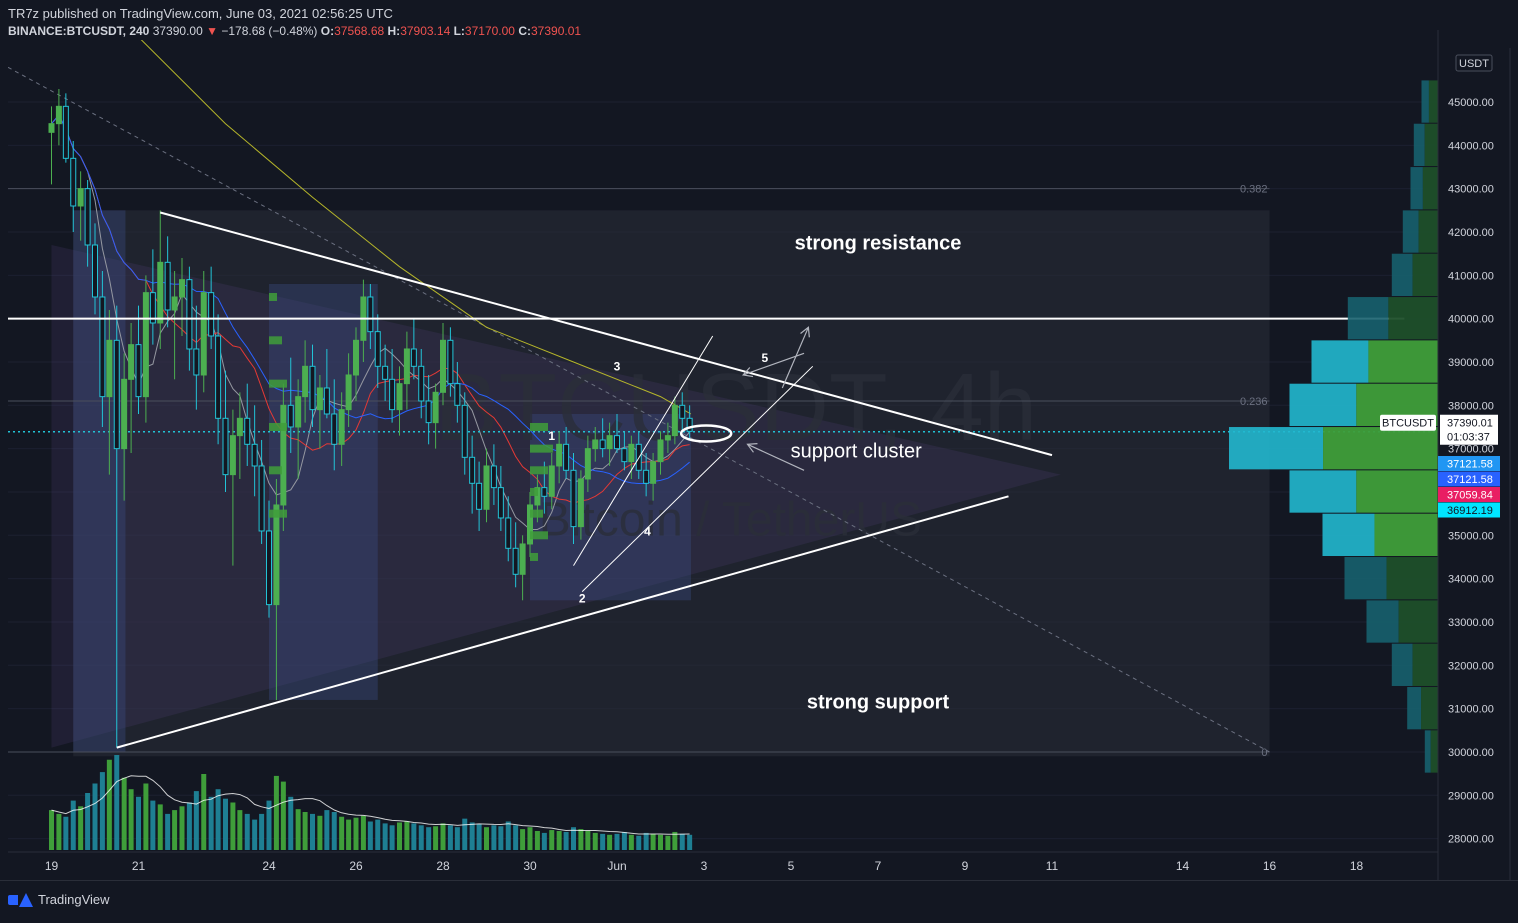  Describe the element at coordinates (582, 598) in the screenshot. I see `annotation-label: 2` at that location.